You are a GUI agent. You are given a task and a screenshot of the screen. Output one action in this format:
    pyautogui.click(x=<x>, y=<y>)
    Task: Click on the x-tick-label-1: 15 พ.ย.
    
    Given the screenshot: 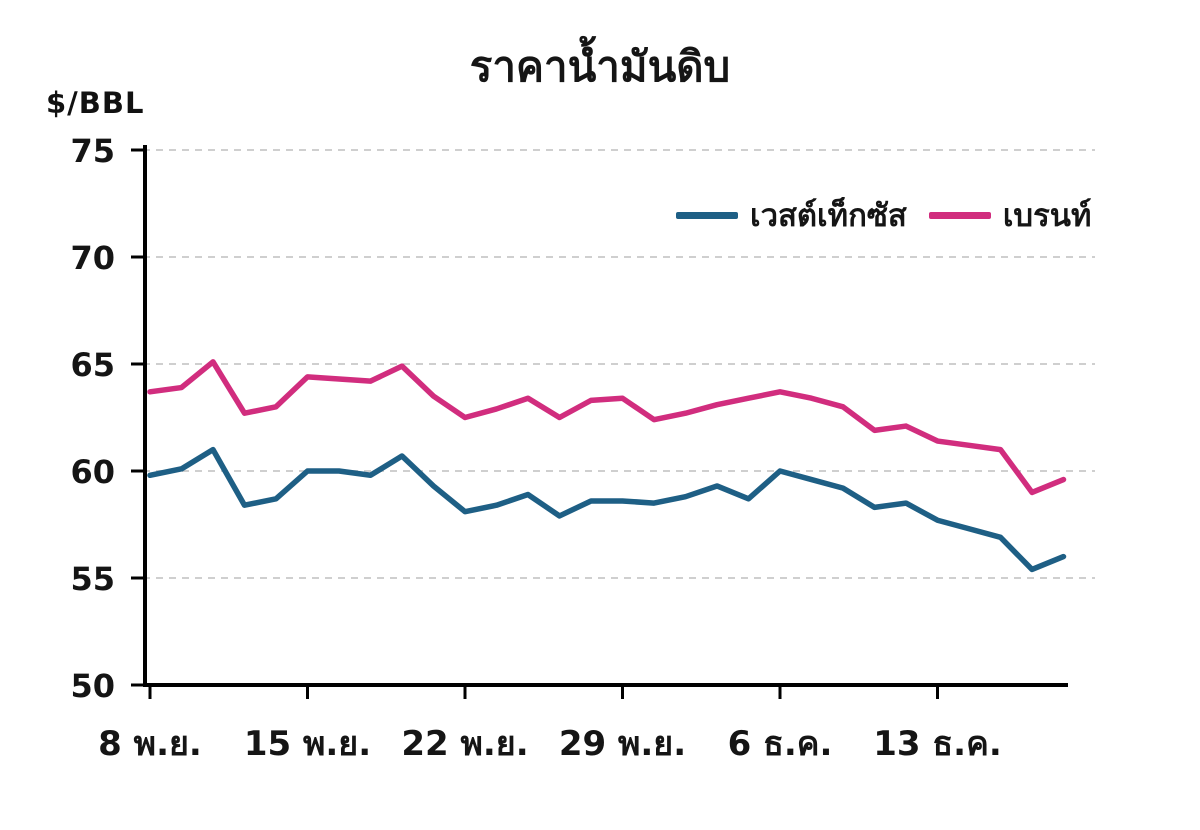 What is the action you would take?
    pyautogui.click(x=307, y=744)
    